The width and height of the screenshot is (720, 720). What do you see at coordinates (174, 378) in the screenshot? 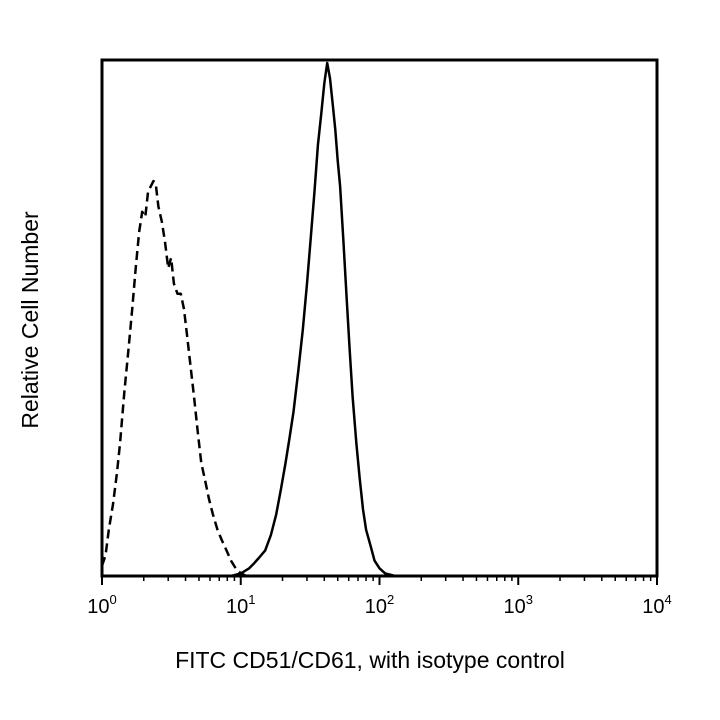
I see `isotype-control-histogram-line` at bounding box center [174, 378].